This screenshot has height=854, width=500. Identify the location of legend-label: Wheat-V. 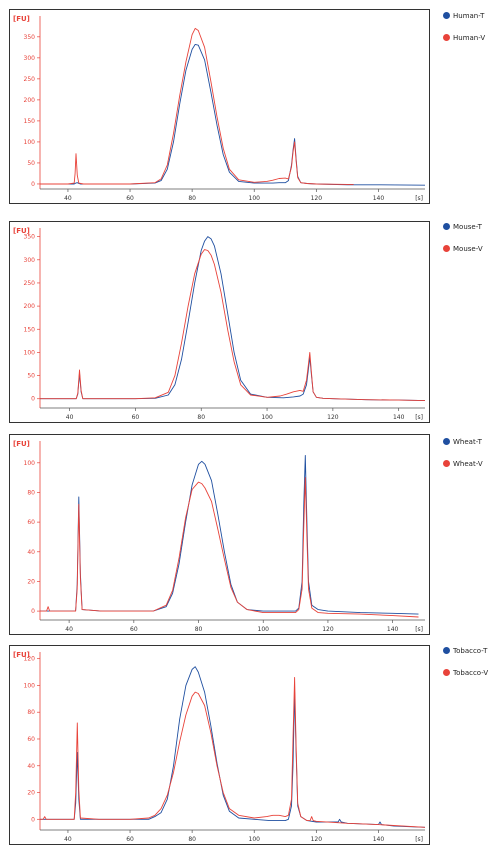
(468, 464).